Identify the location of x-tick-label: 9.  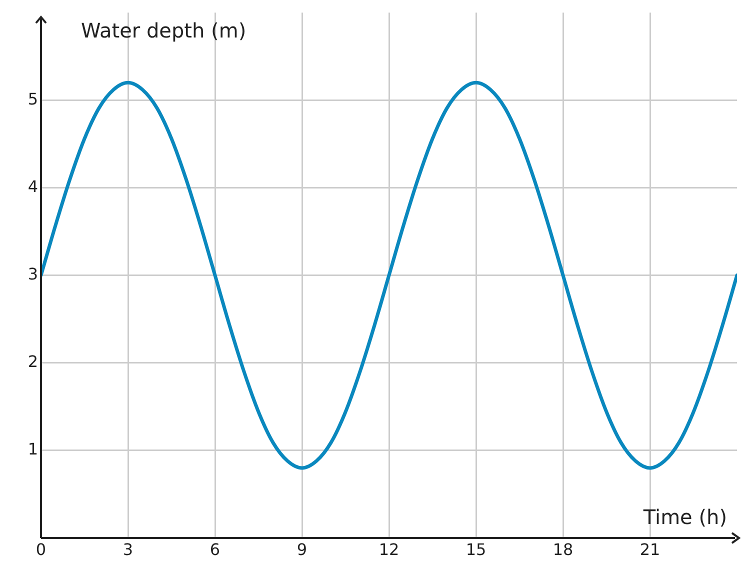
(302, 549).